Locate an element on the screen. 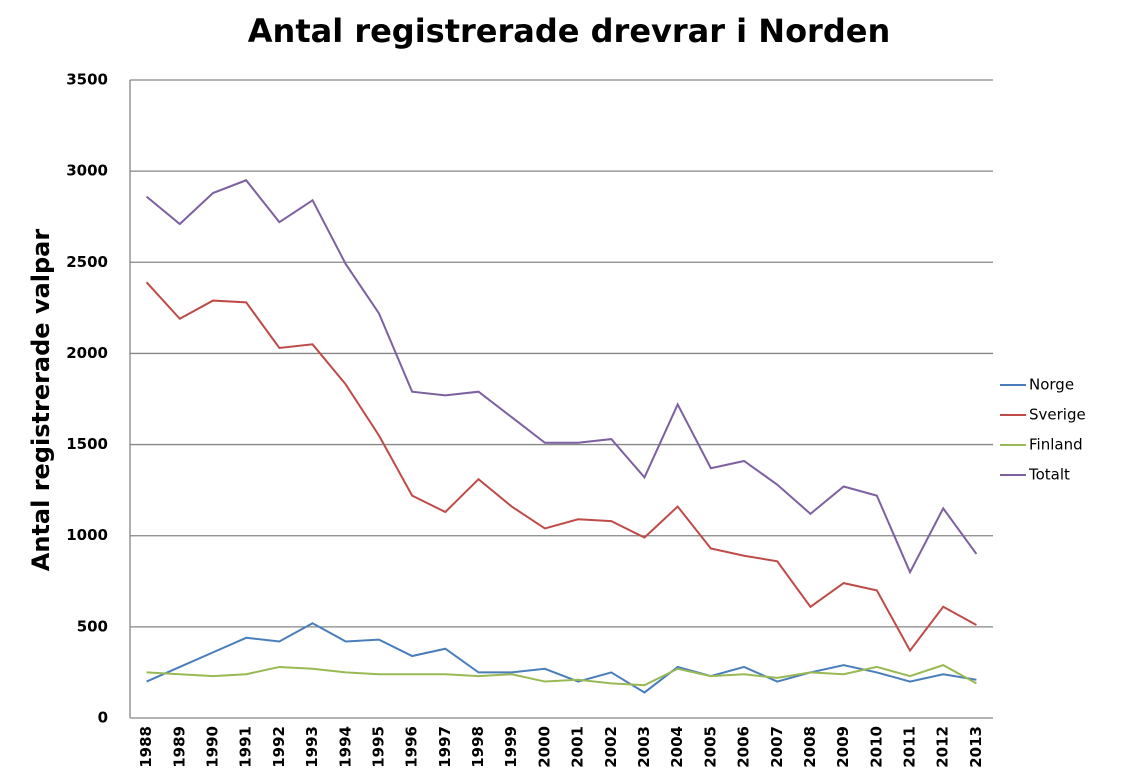 Image resolution: width=1136 pixels, height=782 pixels. x-tick-label: 1997 is located at coordinates (445, 747).